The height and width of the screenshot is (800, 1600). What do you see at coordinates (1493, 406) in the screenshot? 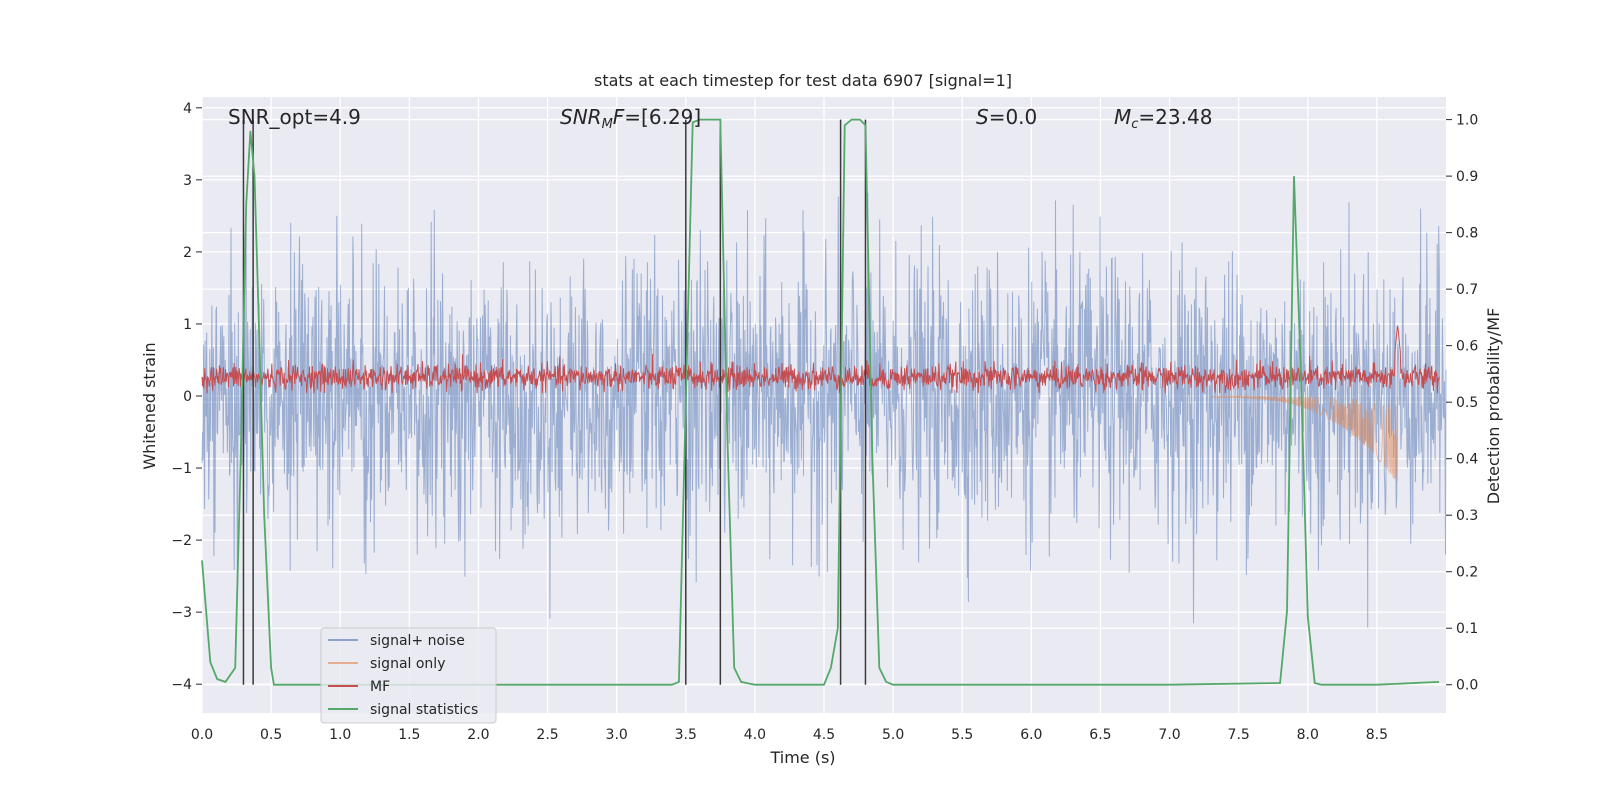
I see `y2-axis-label: Detection probability/MF` at bounding box center [1493, 406].